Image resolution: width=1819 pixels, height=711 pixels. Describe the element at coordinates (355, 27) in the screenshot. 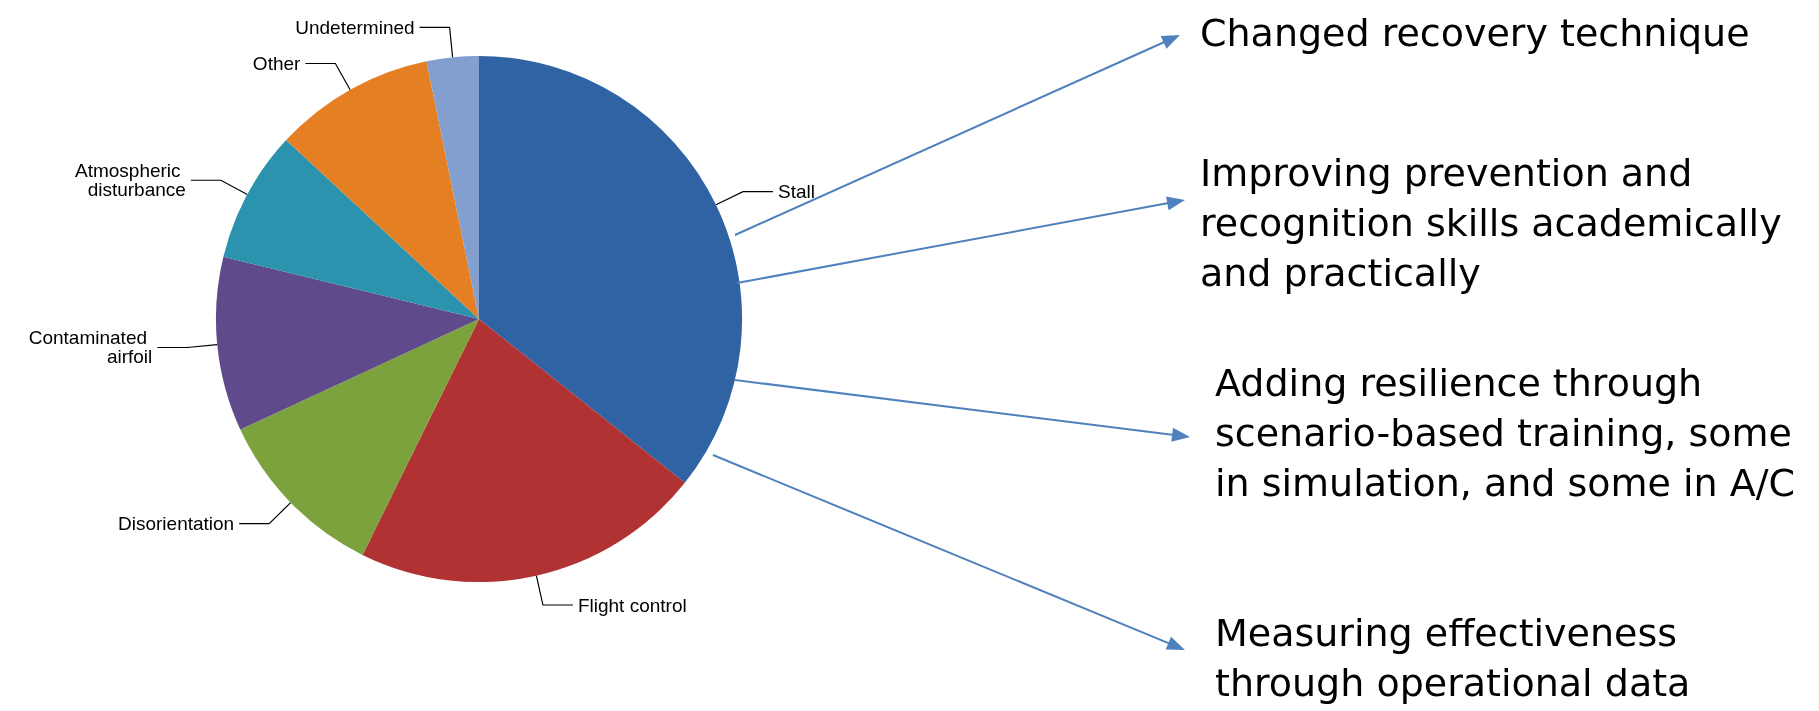

I see `slice-label: Undetermined` at that location.